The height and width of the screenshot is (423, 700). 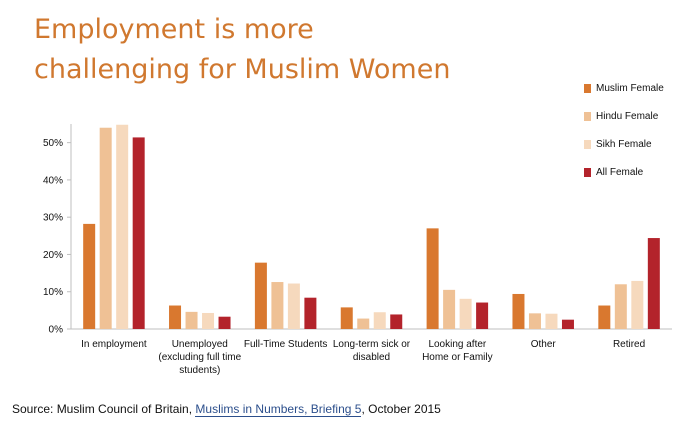 I want to click on x-tick-label: In employment, so click(x=114, y=344).